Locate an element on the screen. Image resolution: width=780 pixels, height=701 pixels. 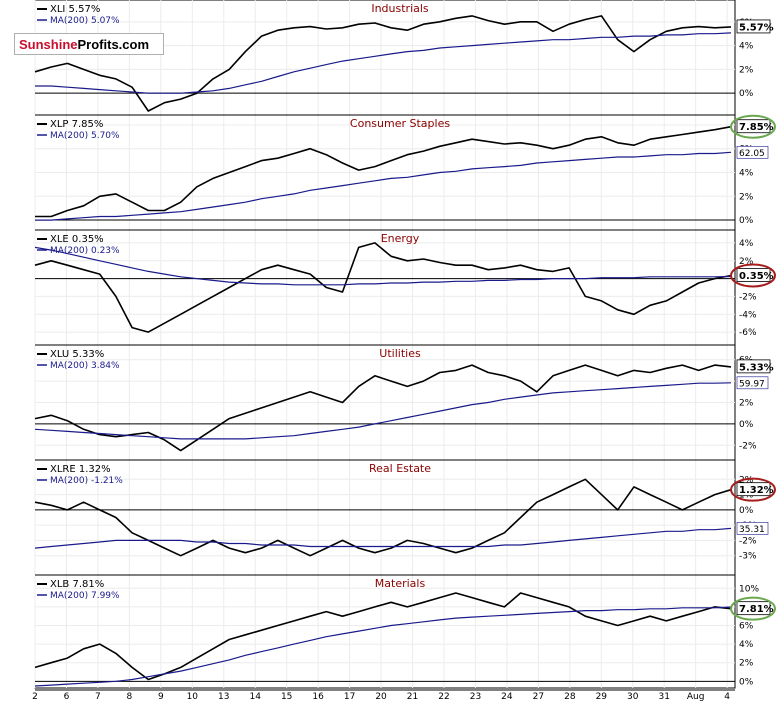
panel-title: Materials is located at coordinates (400, 583).